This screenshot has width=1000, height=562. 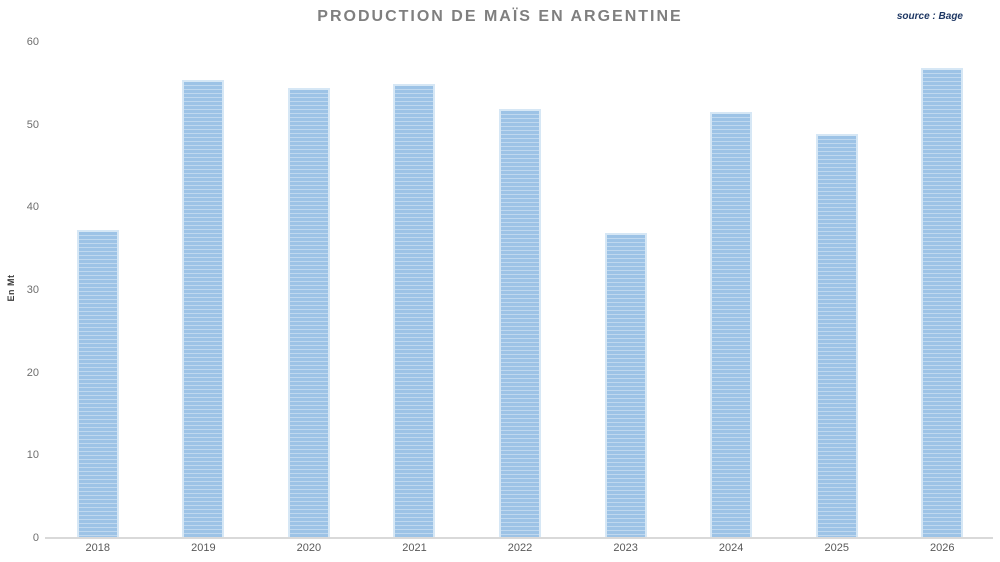 What do you see at coordinates (20, 281) in the screenshot?
I see `y-axis: 0 10 20 30 40 50 60` at bounding box center [20, 281].